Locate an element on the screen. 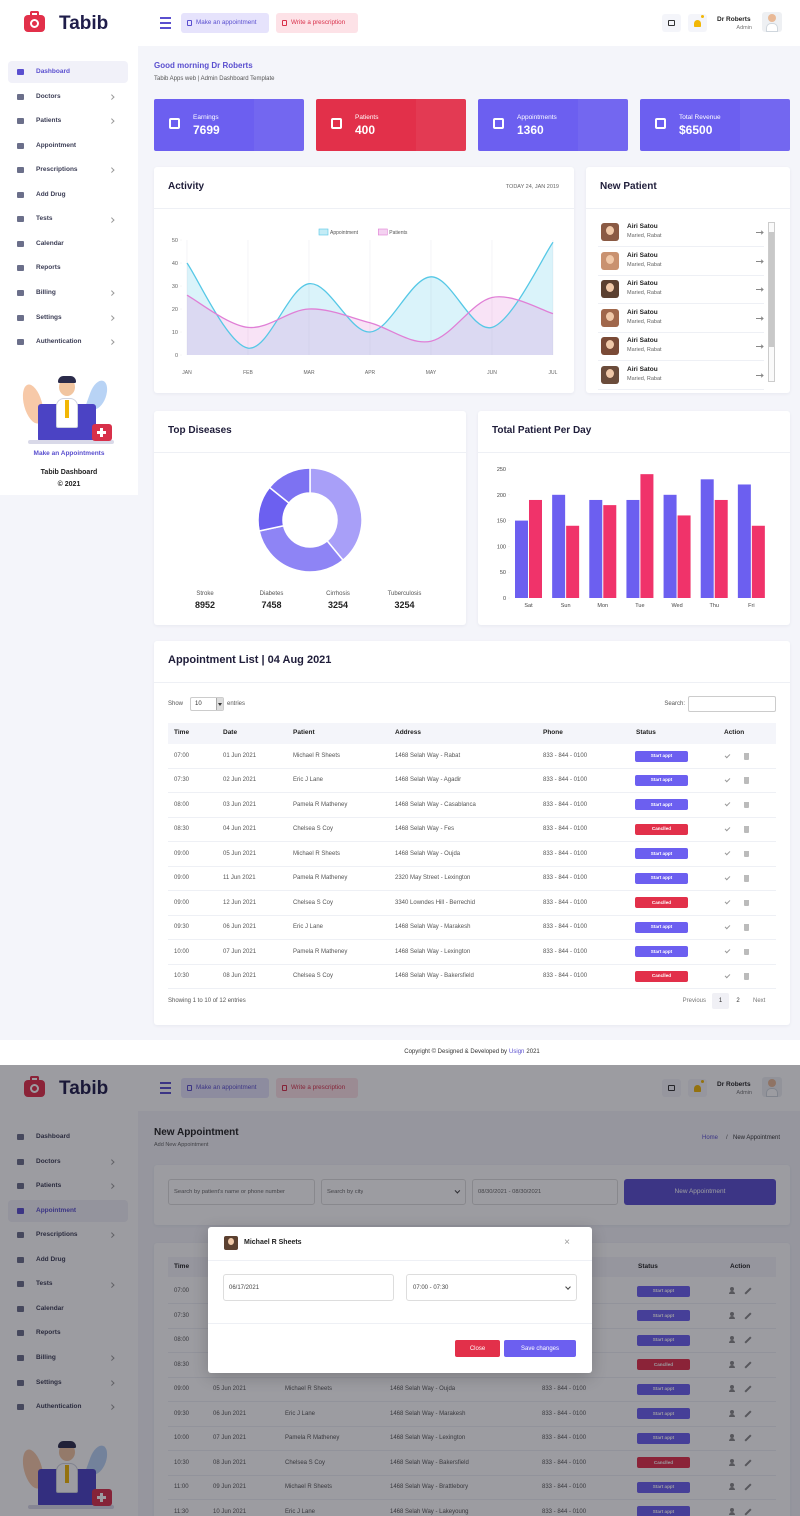 This screenshot has width=800, height=1516. new-appointment-button is located at coordinates (700, 1192).